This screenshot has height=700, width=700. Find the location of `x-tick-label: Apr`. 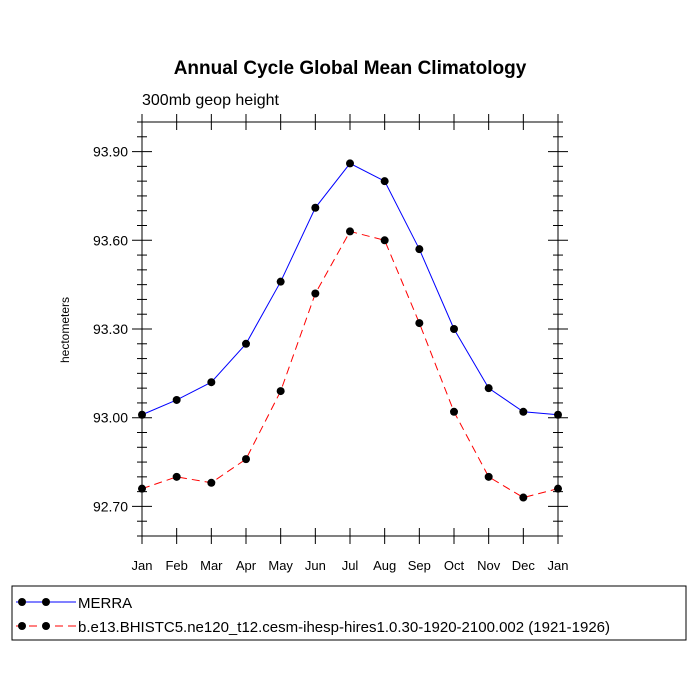

x-tick-label: Apr is located at coordinates (246, 565).